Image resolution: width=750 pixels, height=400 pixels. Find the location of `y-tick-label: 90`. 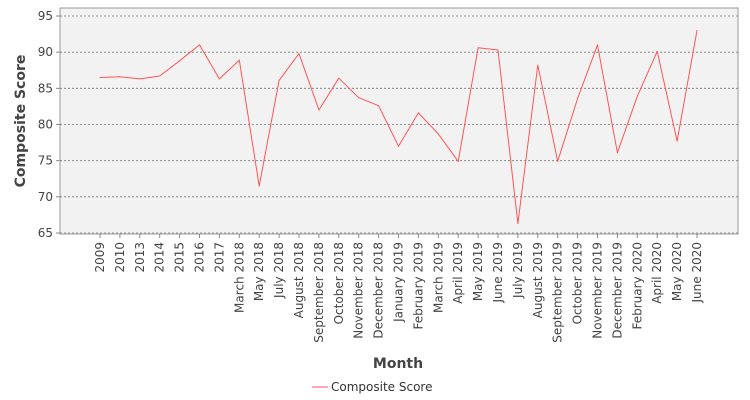

y-tick-label: 90 is located at coordinates (45, 52).